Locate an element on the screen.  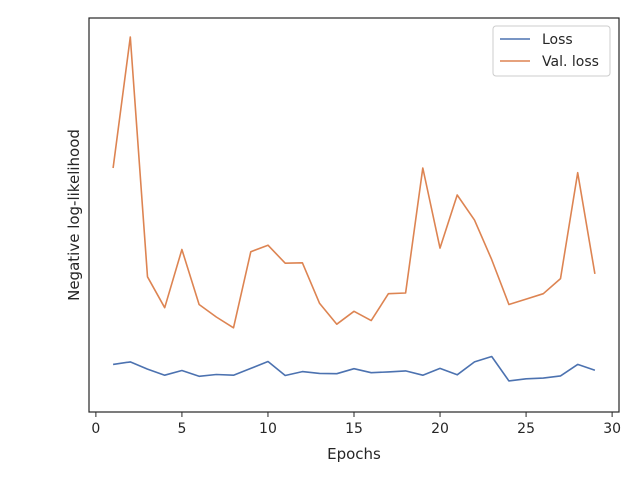
x-tick-label: 25 is located at coordinates (526, 429).